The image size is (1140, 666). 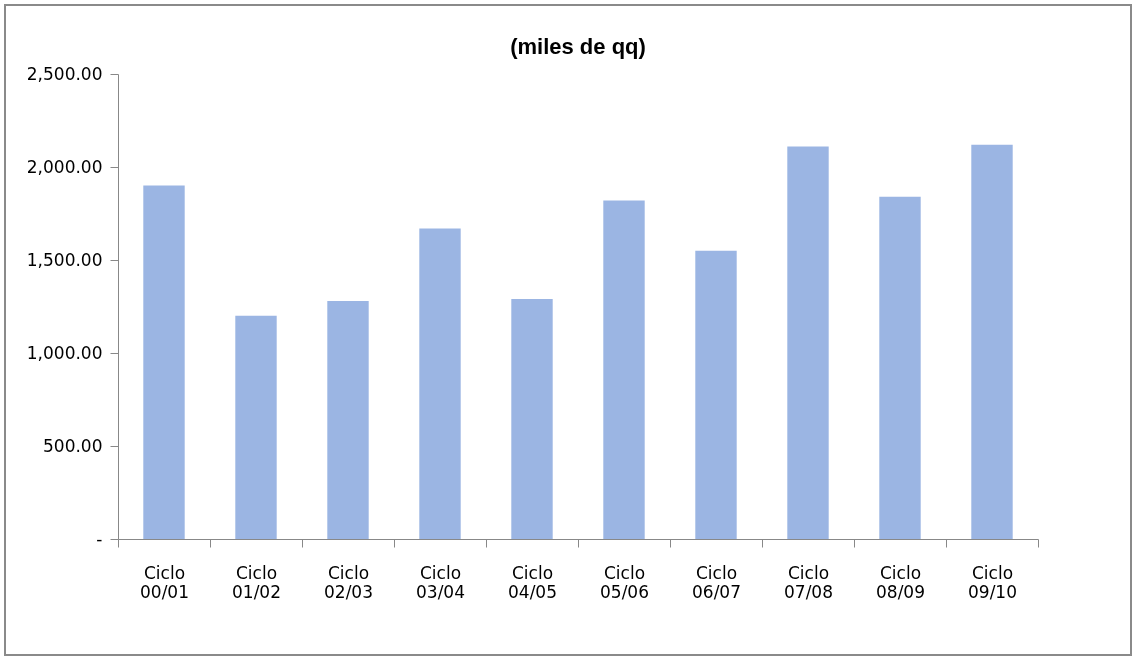 What do you see at coordinates (992, 582) in the screenshot?
I see `x-tick-label: Ciclo 09/10` at bounding box center [992, 582].